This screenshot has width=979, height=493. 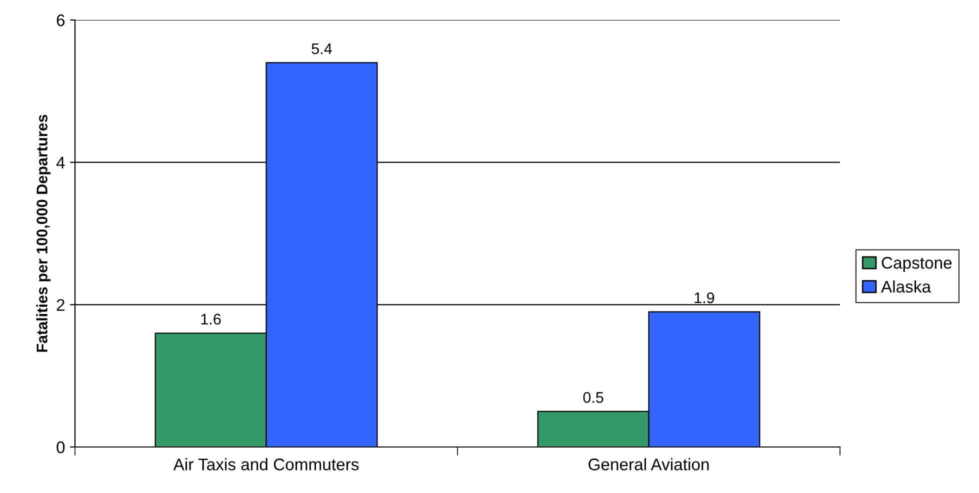 What do you see at coordinates (906, 286) in the screenshot?
I see `legend-label: Alaska` at bounding box center [906, 286].